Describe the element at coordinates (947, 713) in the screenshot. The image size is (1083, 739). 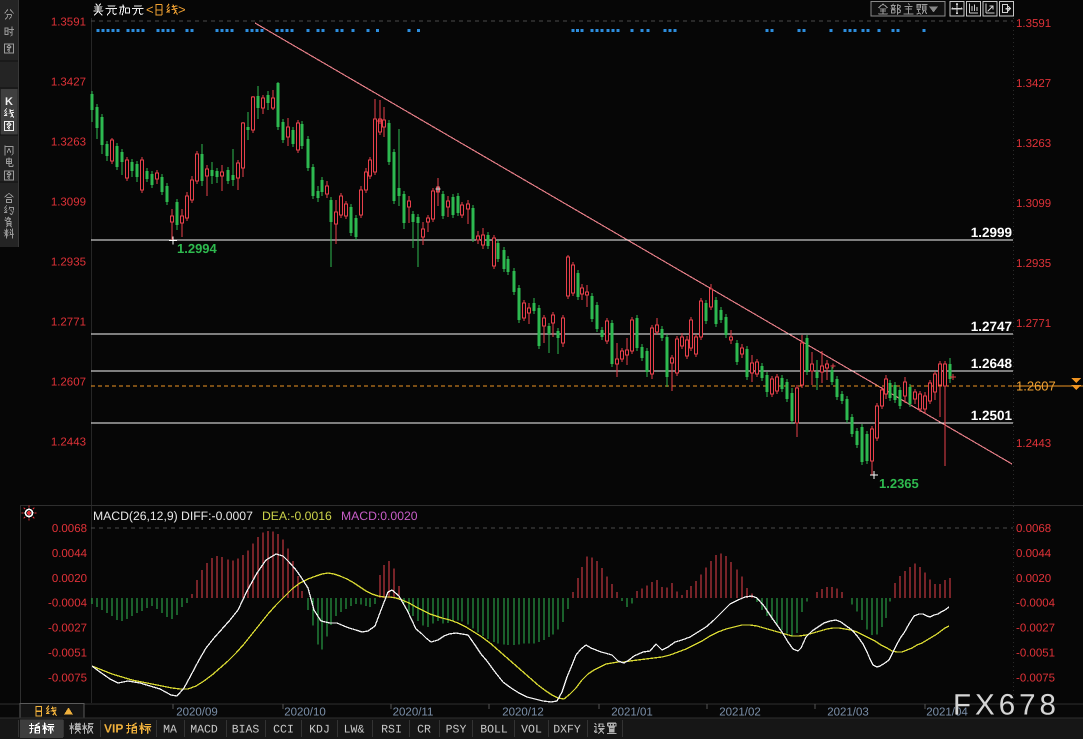
I see `svg-text: 2021/04` at that location.